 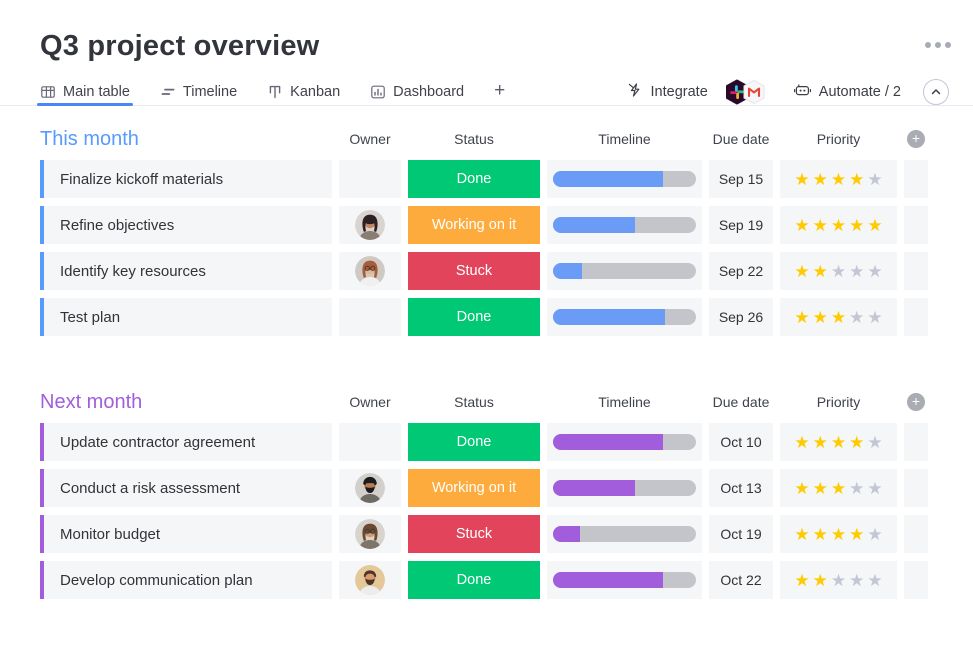 What do you see at coordinates (741, 534) in the screenshot?
I see `due-date-cell: Oct 19` at bounding box center [741, 534].